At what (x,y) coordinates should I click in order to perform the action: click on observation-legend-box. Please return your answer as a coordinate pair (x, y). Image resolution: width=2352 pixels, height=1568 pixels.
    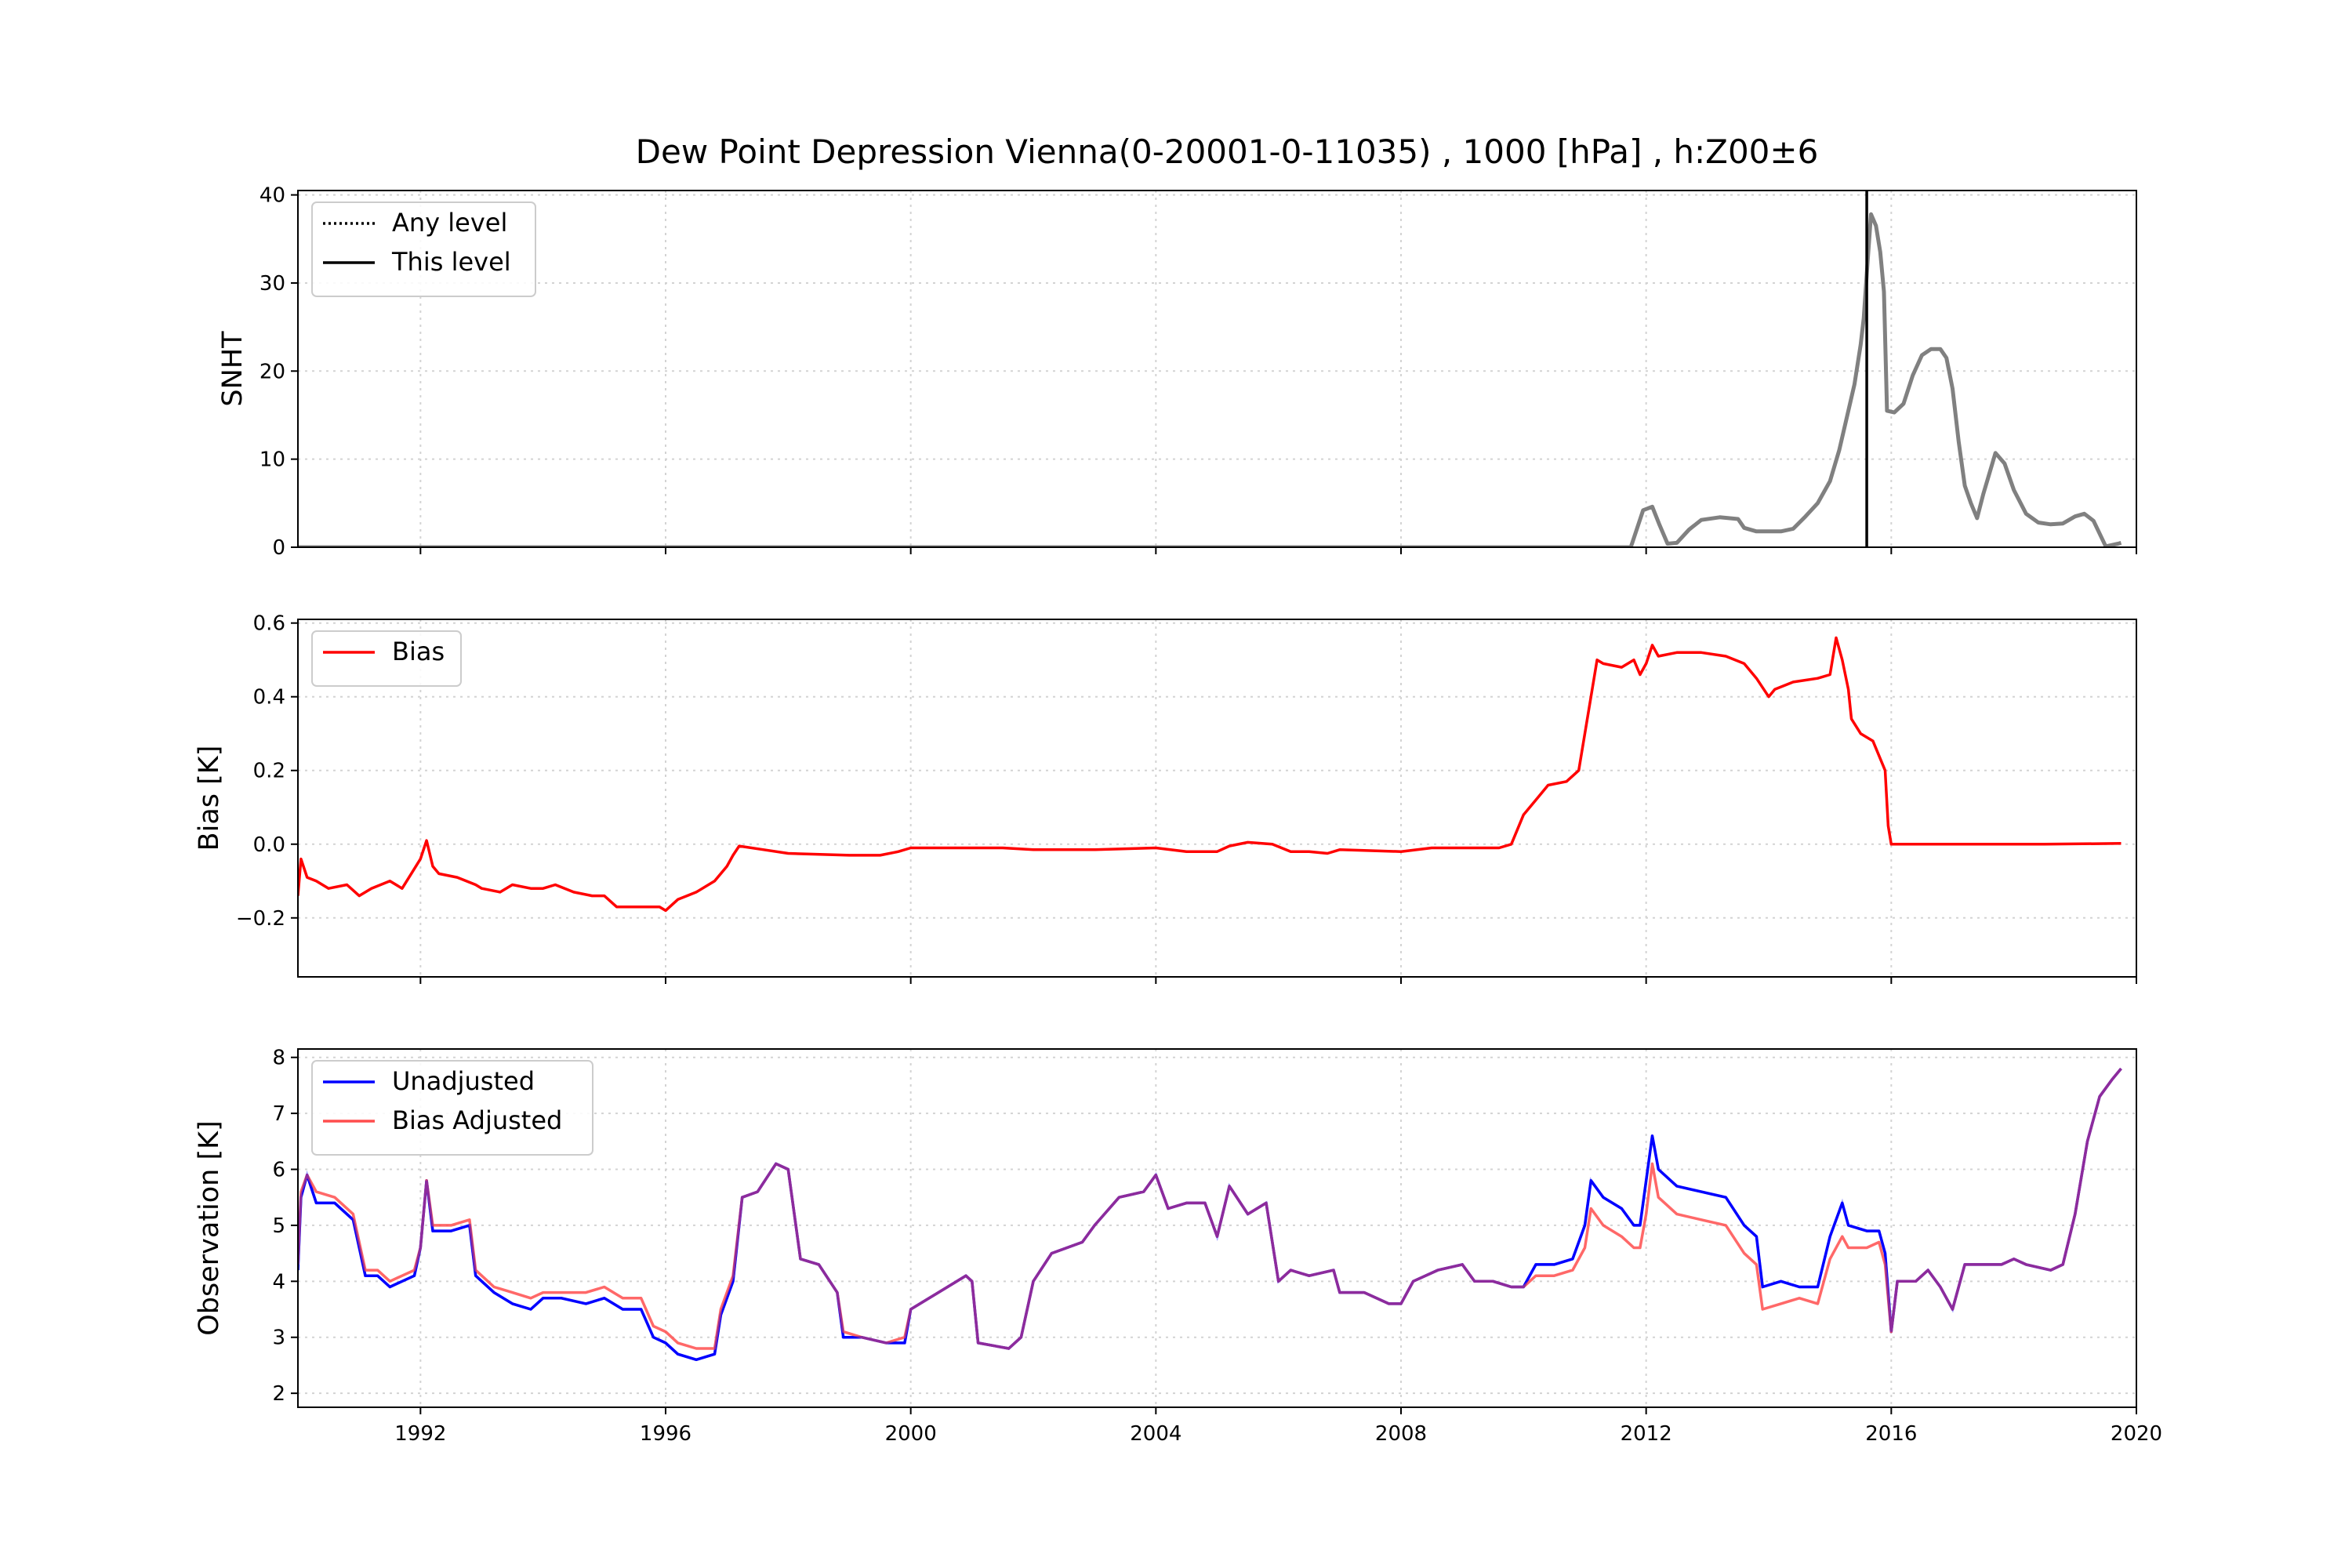
    Looking at the image, I should click on (452, 1108).